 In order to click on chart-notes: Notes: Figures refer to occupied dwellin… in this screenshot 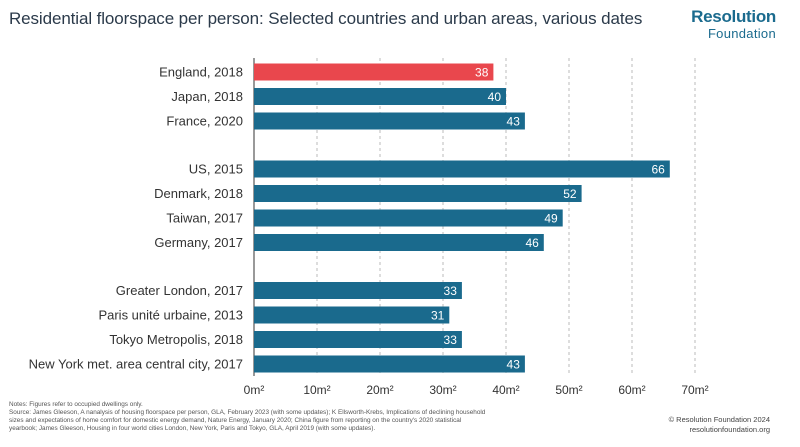, I will do `click(309, 417)`.